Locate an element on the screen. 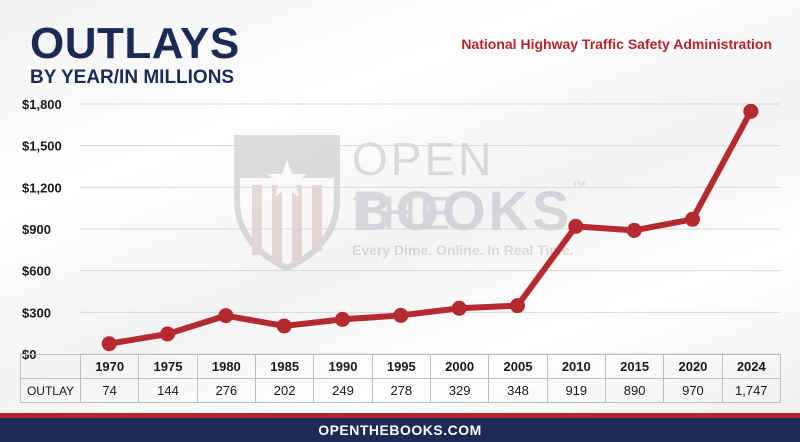 The height and width of the screenshot is (442, 800). data-label: 348 is located at coordinates (518, 390).